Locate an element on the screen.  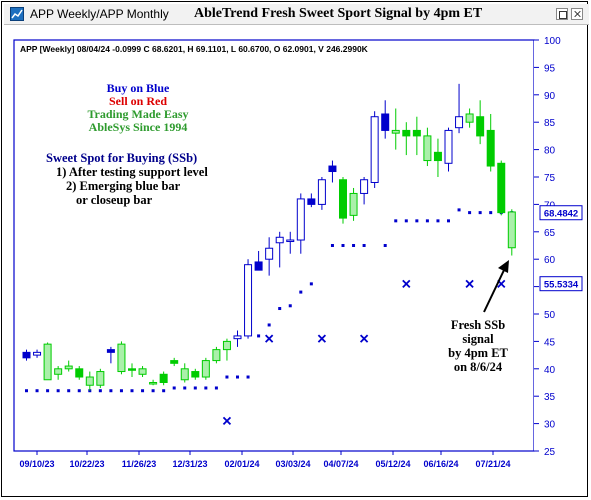
ssb-heading: Sweet Spot for Buying (SSb) is located at coordinates (121, 158).